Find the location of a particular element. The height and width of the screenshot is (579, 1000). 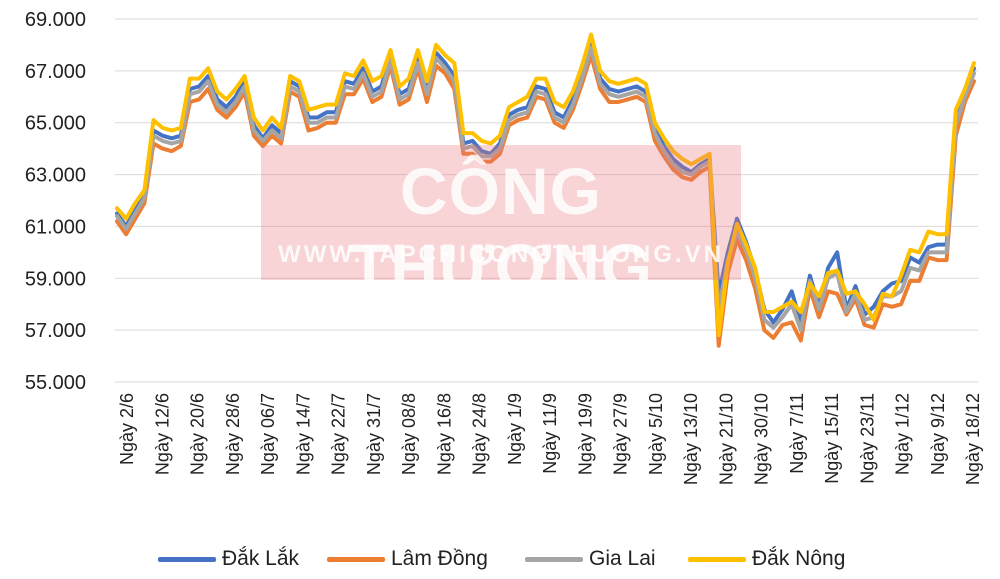

legend-item-gia-lai: Gia Lai is located at coordinates (590, 559).